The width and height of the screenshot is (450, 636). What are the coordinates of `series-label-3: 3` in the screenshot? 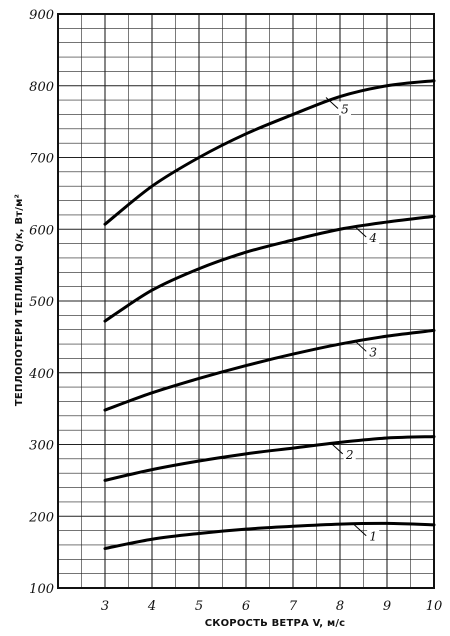 It's located at (373, 352).